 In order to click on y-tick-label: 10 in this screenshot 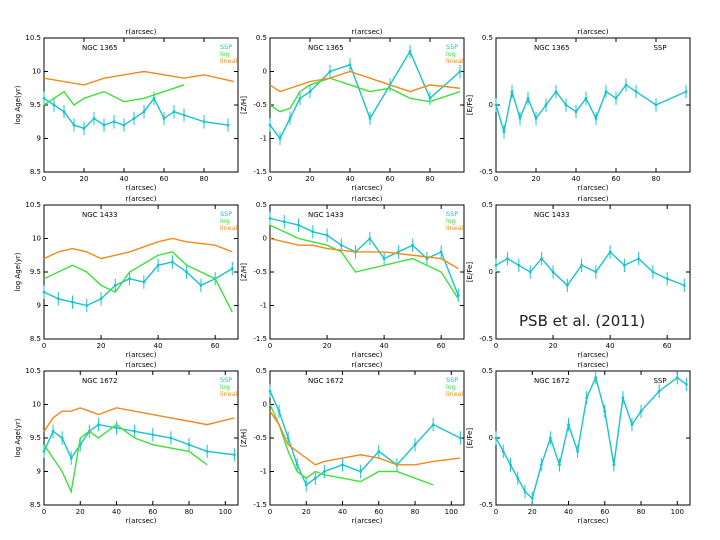, I will do `click(36, 405)`.